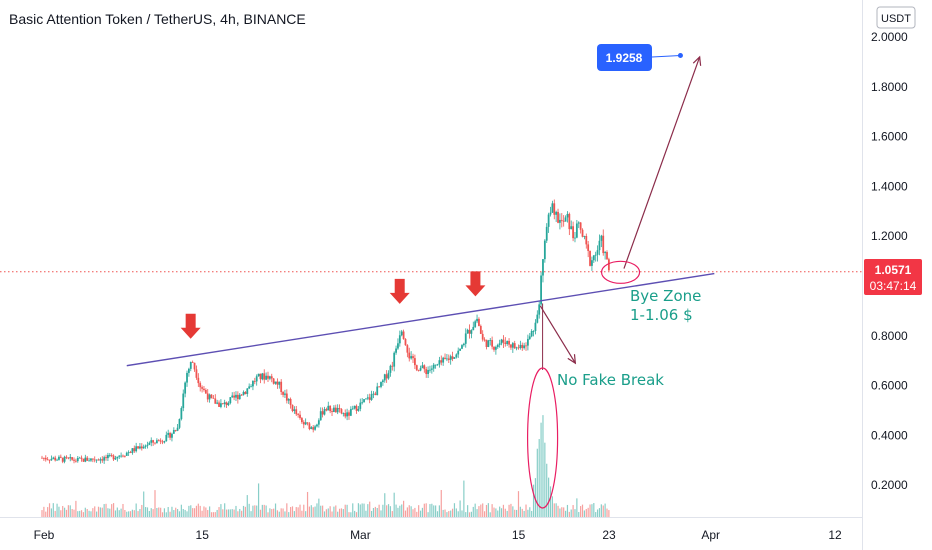  Describe the element at coordinates (662, 162) in the screenshot. I see `target-arrow` at that location.